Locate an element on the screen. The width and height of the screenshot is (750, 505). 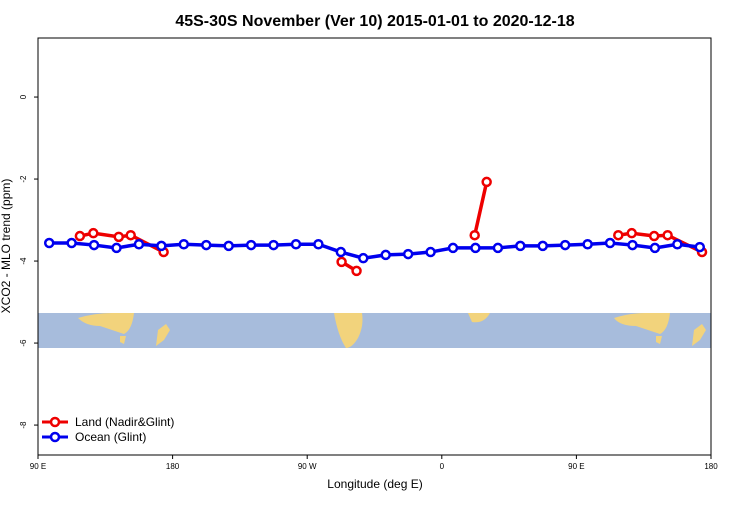
legend-label: Land (Nadir&Glint) is located at coordinates (124, 422).